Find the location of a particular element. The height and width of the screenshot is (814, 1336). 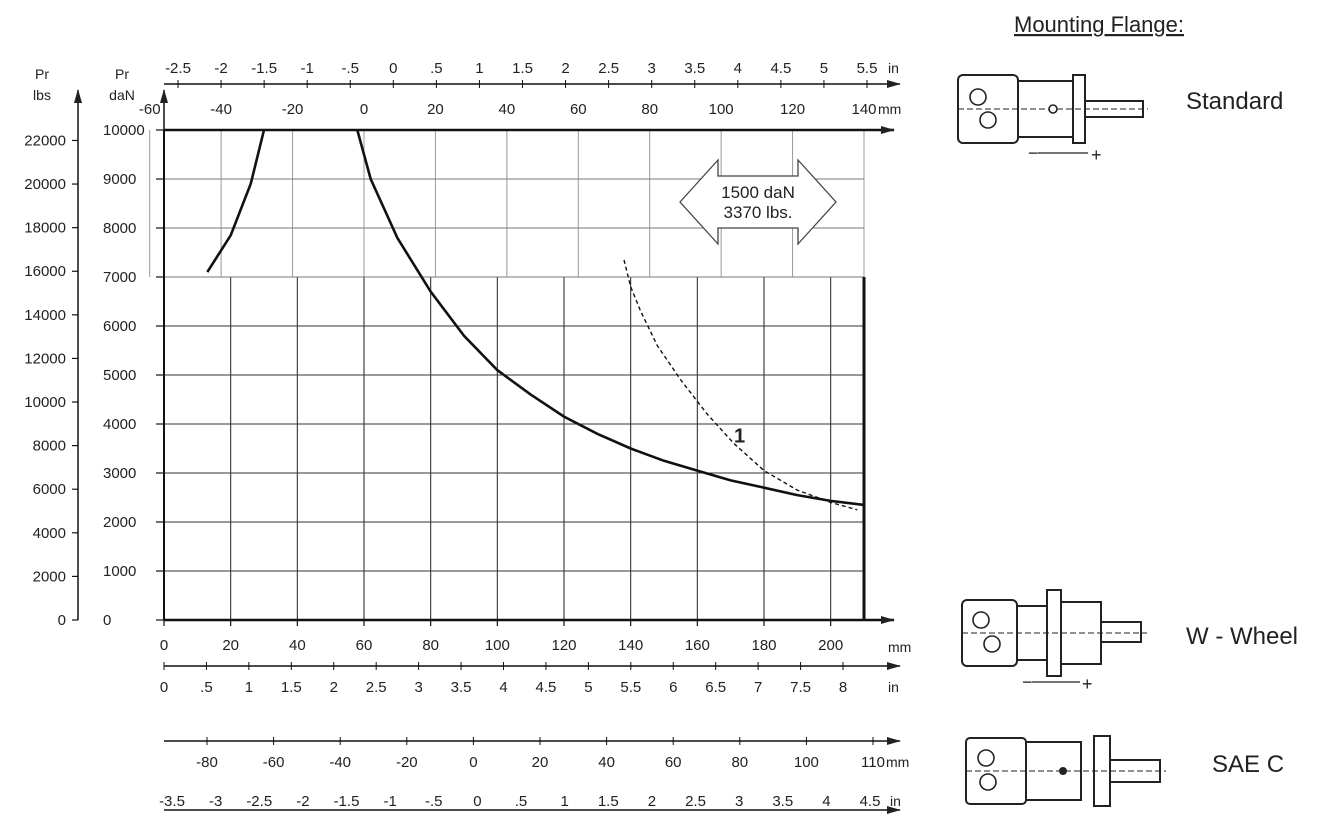

x-tick-label-mm: 120 is located at coordinates (563, 645).